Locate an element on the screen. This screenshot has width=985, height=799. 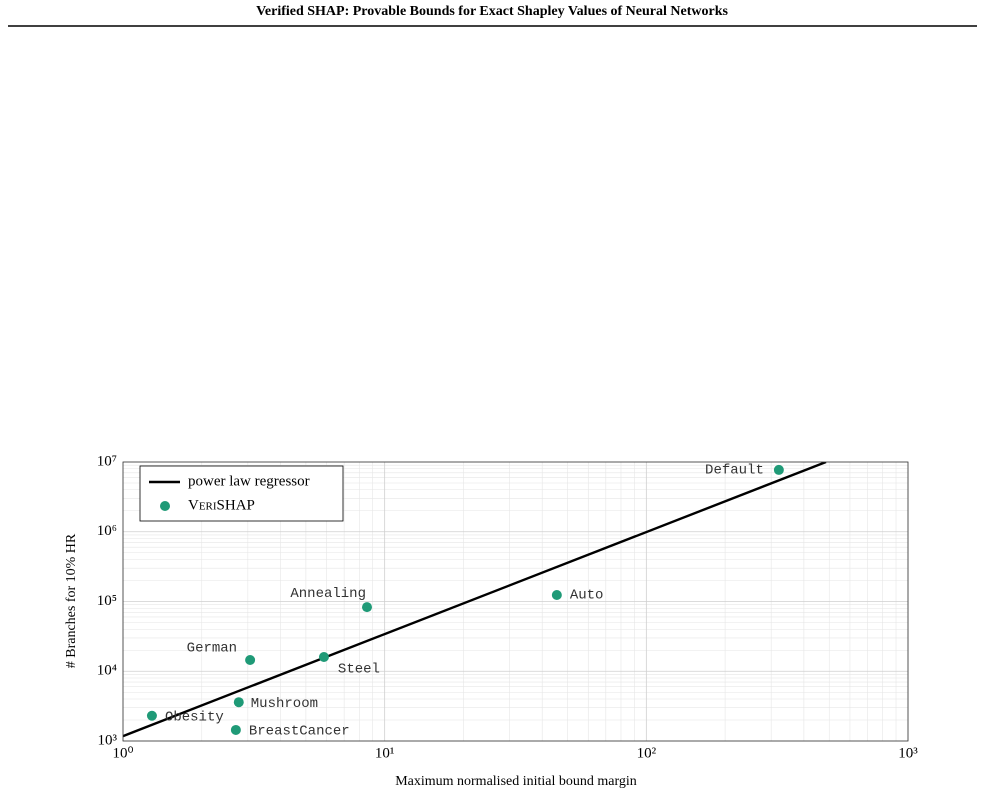
y-tick-label: 10³ is located at coordinates (108, 740).